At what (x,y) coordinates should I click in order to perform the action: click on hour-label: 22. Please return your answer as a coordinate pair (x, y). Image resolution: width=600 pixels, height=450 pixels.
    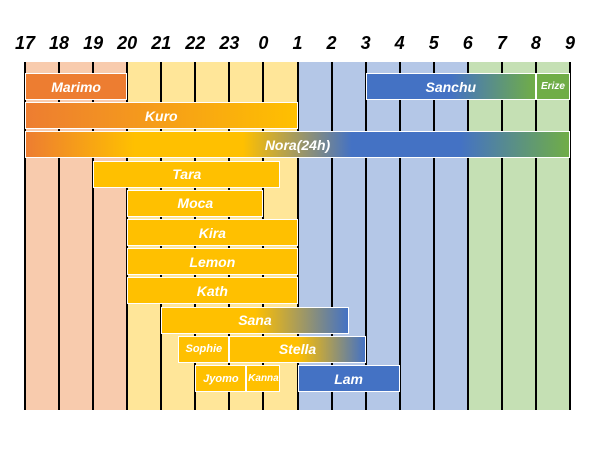
    Looking at the image, I should click on (195, 43).